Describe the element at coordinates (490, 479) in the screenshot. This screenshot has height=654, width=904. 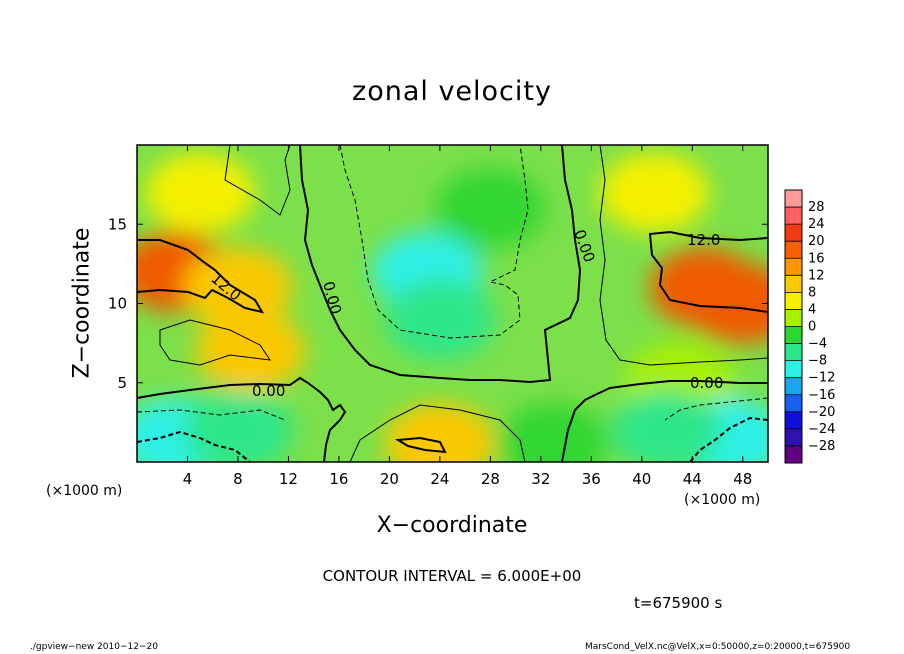
I see `x-tick-label: 28` at that location.